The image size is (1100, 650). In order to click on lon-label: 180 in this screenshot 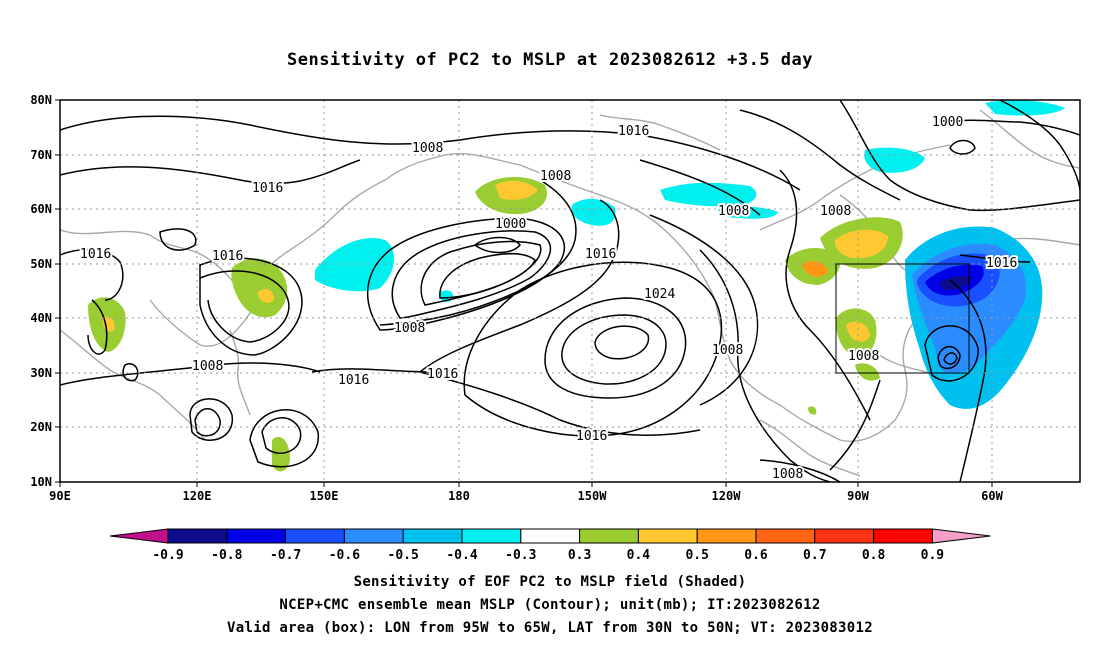, I will do `click(459, 496)`.